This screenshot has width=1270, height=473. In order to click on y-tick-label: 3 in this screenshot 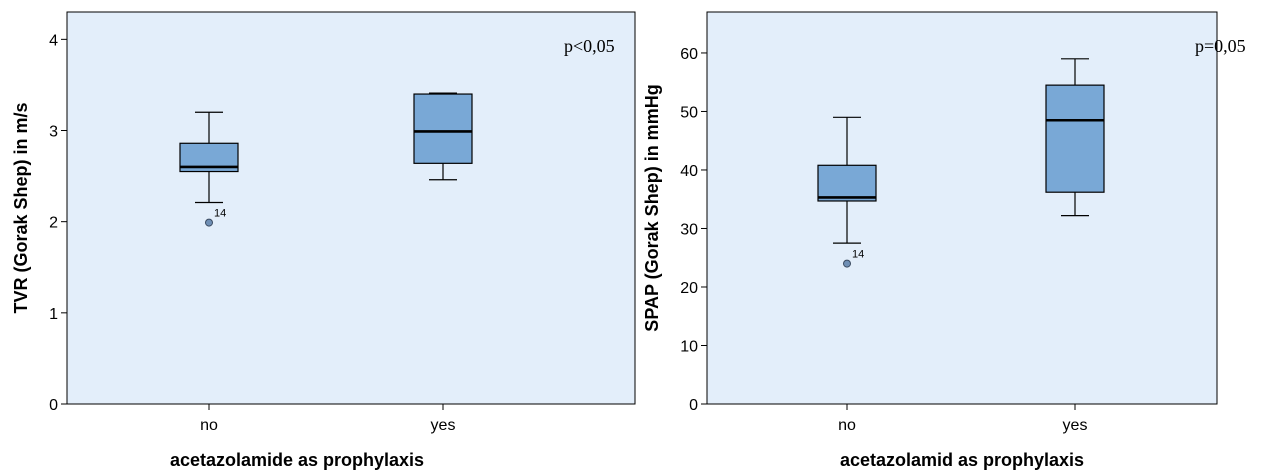, I will do `click(53, 132)`.